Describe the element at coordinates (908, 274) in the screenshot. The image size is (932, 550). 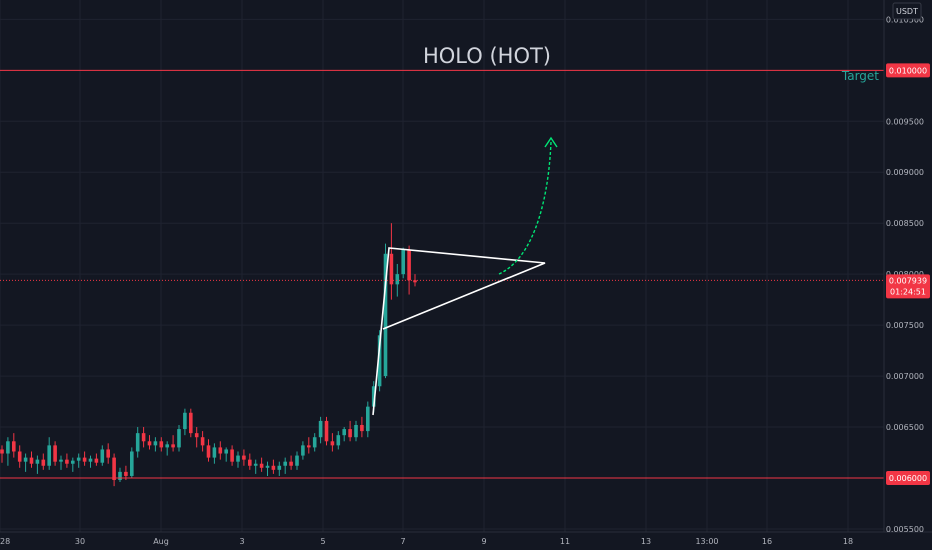
I see `price-badges: 0.010000 0.006000 0.007939 01:24:51` at that location.